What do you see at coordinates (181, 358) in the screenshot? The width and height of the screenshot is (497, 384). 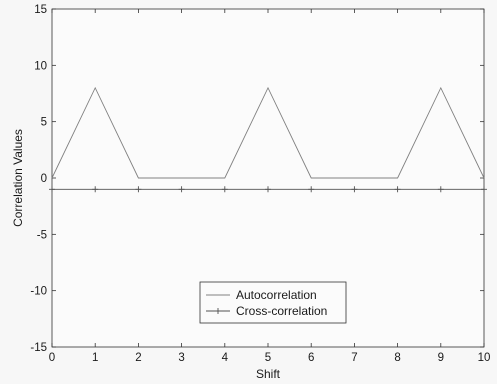 I see `x-tick-label: 3` at bounding box center [181, 358].